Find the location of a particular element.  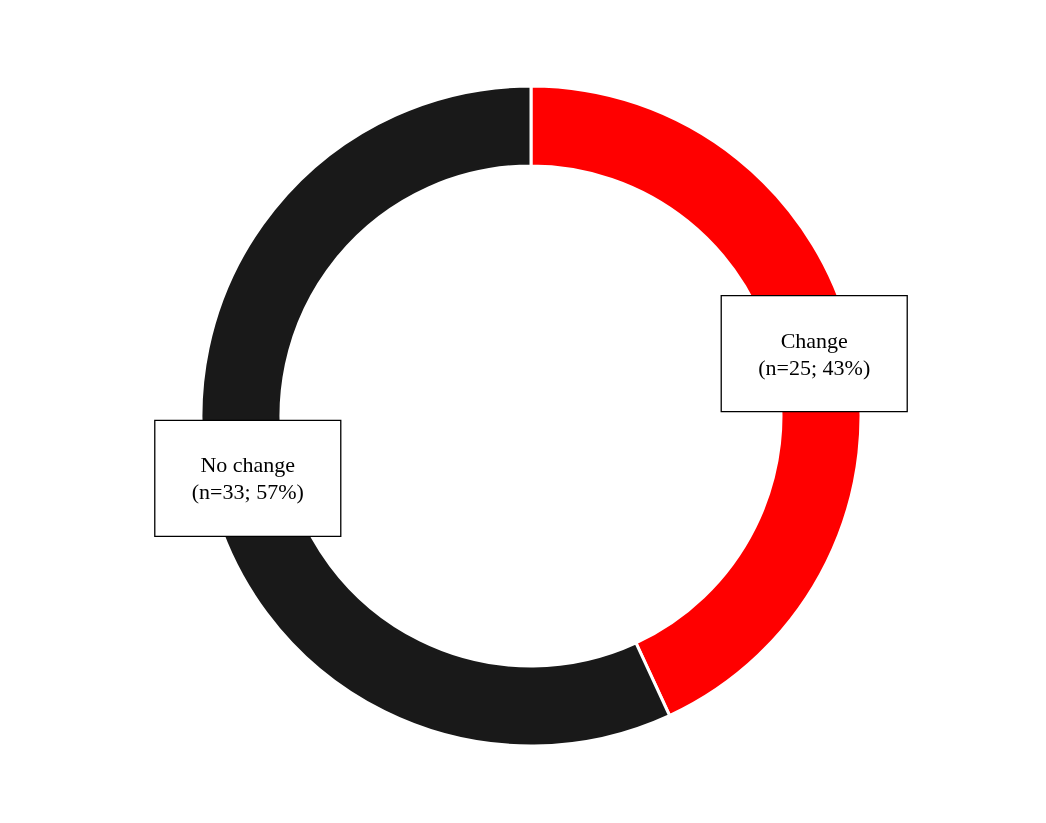

slice-label: Change is located at coordinates (814, 340).